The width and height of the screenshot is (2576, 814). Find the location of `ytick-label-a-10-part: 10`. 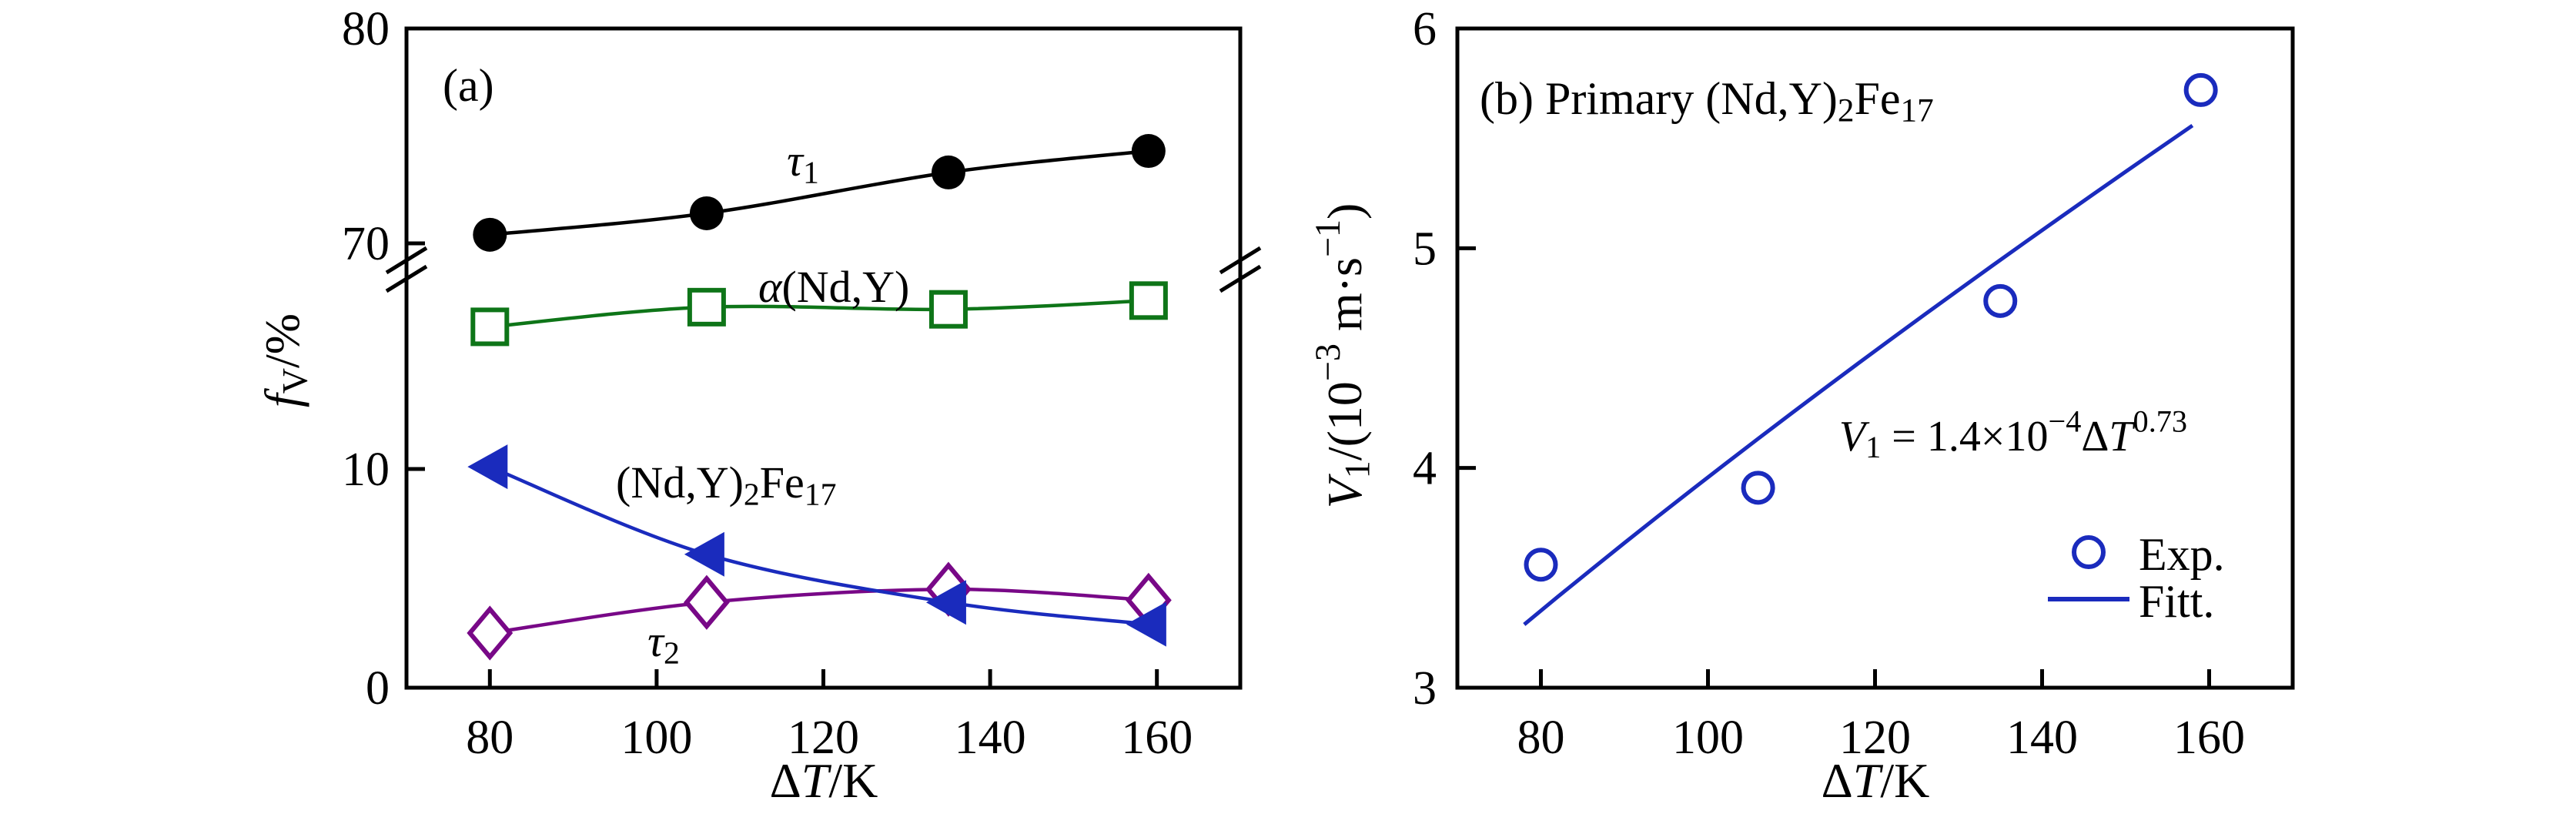

ytick-label-a-10-part: 10 is located at coordinates (366, 470).